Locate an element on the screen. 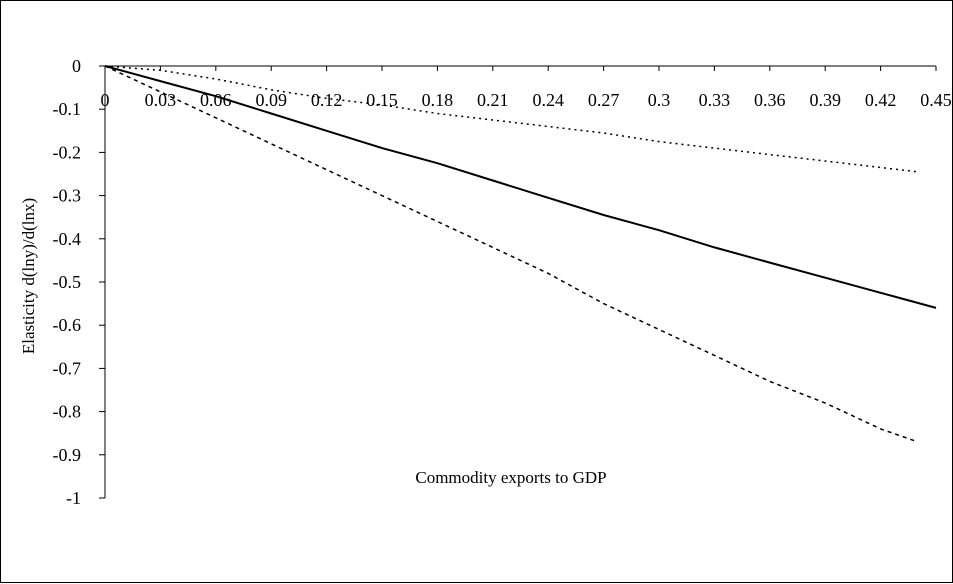 The image size is (953, 584). x-tick-label: 0 is located at coordinates (105, 100).